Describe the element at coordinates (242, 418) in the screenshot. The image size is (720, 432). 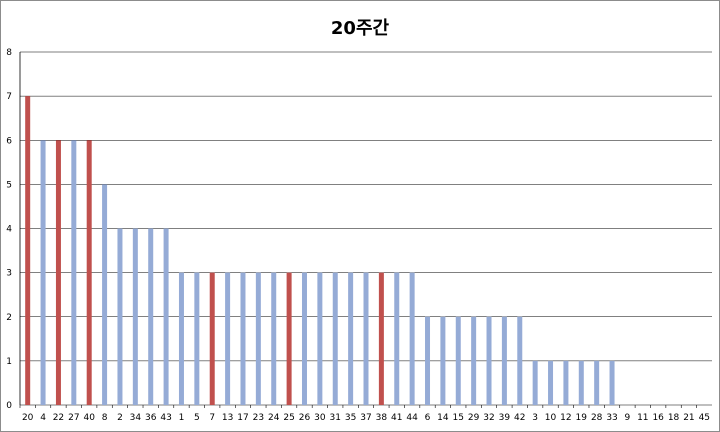
I see `x-tick-label: 17` at that location.